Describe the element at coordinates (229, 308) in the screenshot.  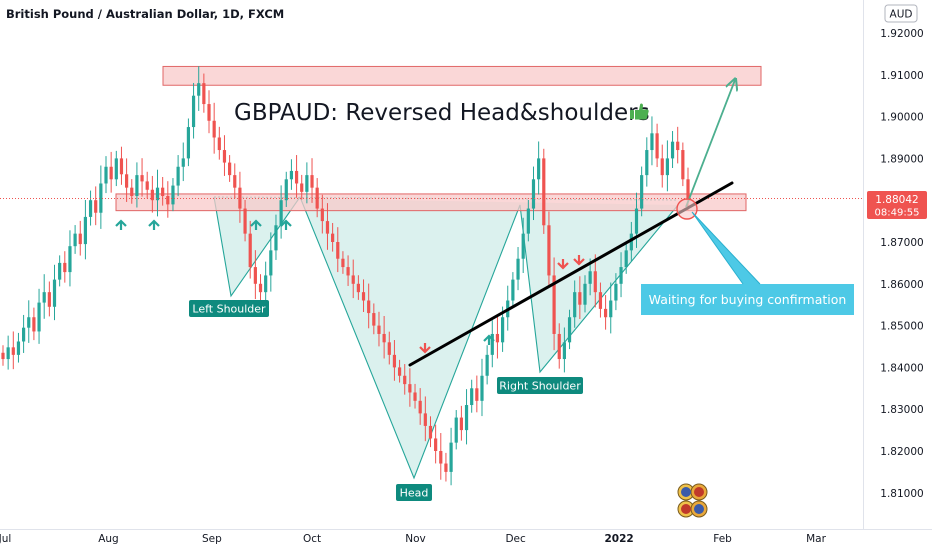
I see `left-shoulder-label-box` at that location.